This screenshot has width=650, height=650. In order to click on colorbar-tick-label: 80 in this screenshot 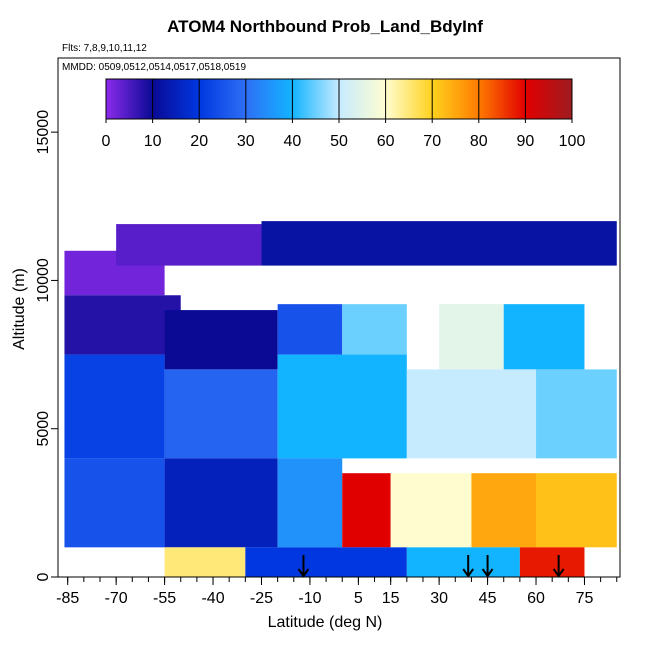, I will do `click(479, 141)`.